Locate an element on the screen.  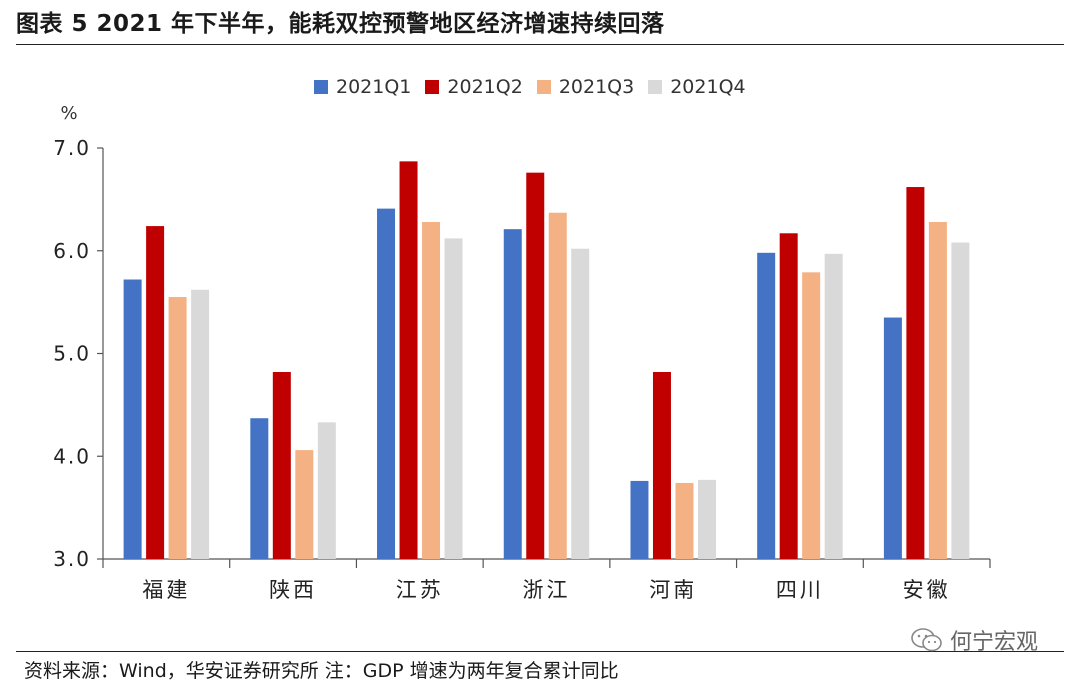
bar-2021Q4-江苏 is located at coordinates (453, 399).